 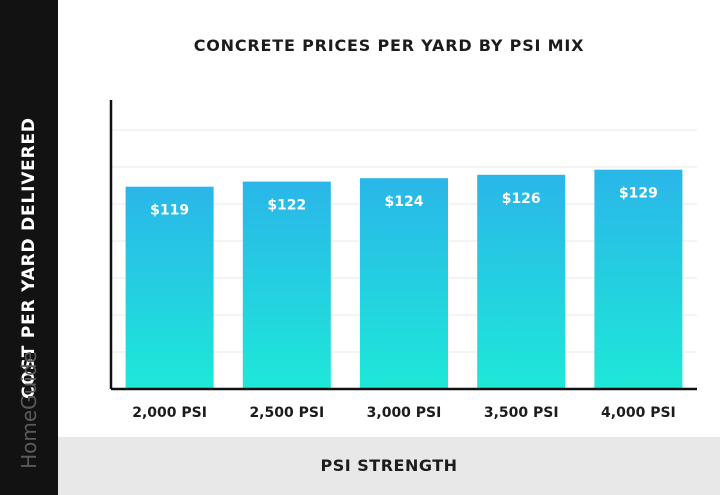 What do you see at coordinates (169, 413) in the screenshot?
I see `x-tick-label: 2,000 PSI` at bounding box center [169, 413].